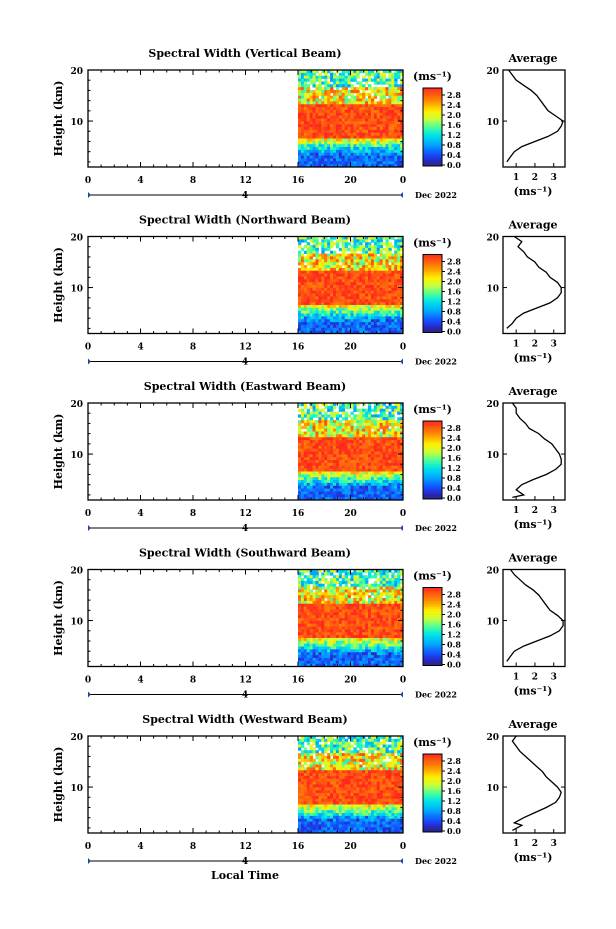 This screenshot has height=929, width=616. What do you see at coordinates (140, 181) in the screenshot?
I see `x-tick-label: 4` at bounding box center [140, 181].